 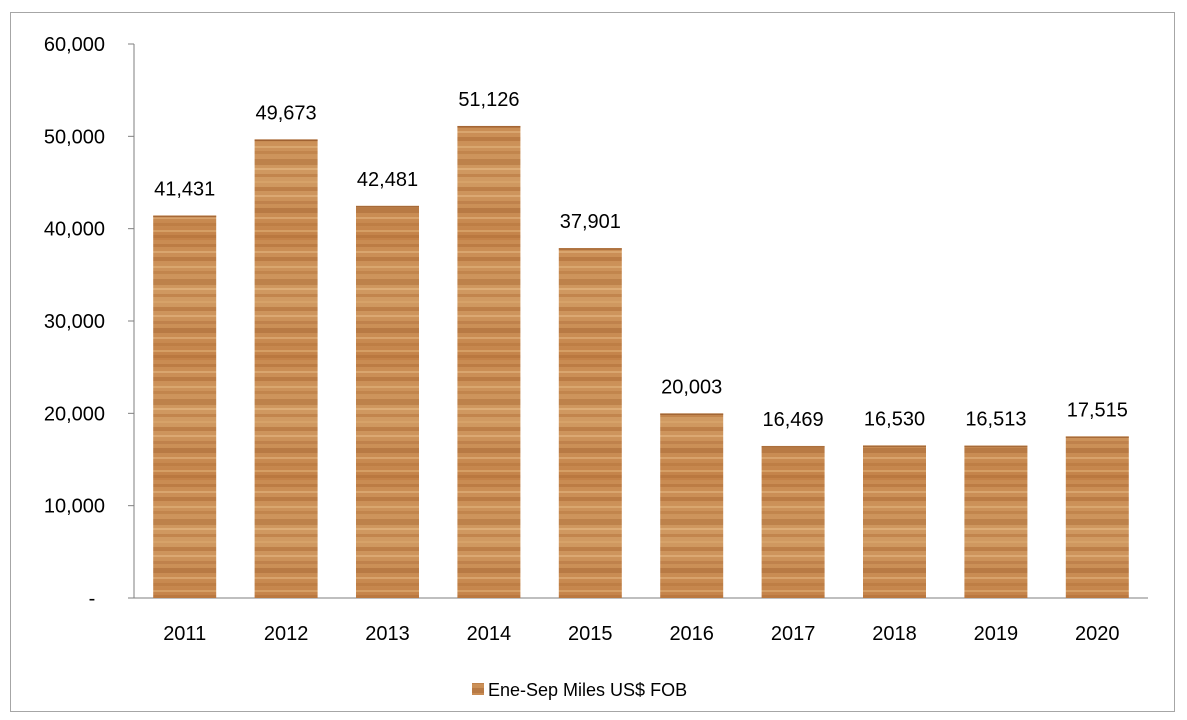 I want to click on y-tick-label: 40,000, so click(x=74, y=230).